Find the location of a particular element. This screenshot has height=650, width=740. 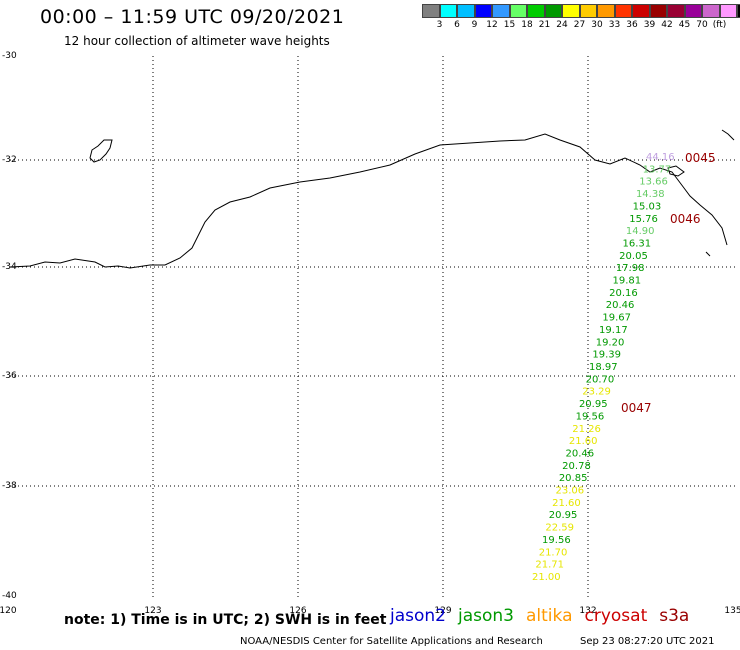

wave-height-label: 18.97 is located at coordinates (603, 367).